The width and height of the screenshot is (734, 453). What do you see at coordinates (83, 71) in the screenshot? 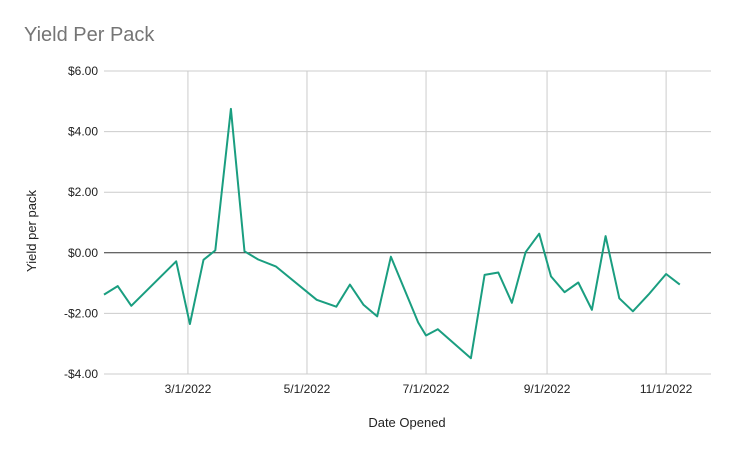
I see `y-tick-label: $6.00` at bounding box center [83, 71].